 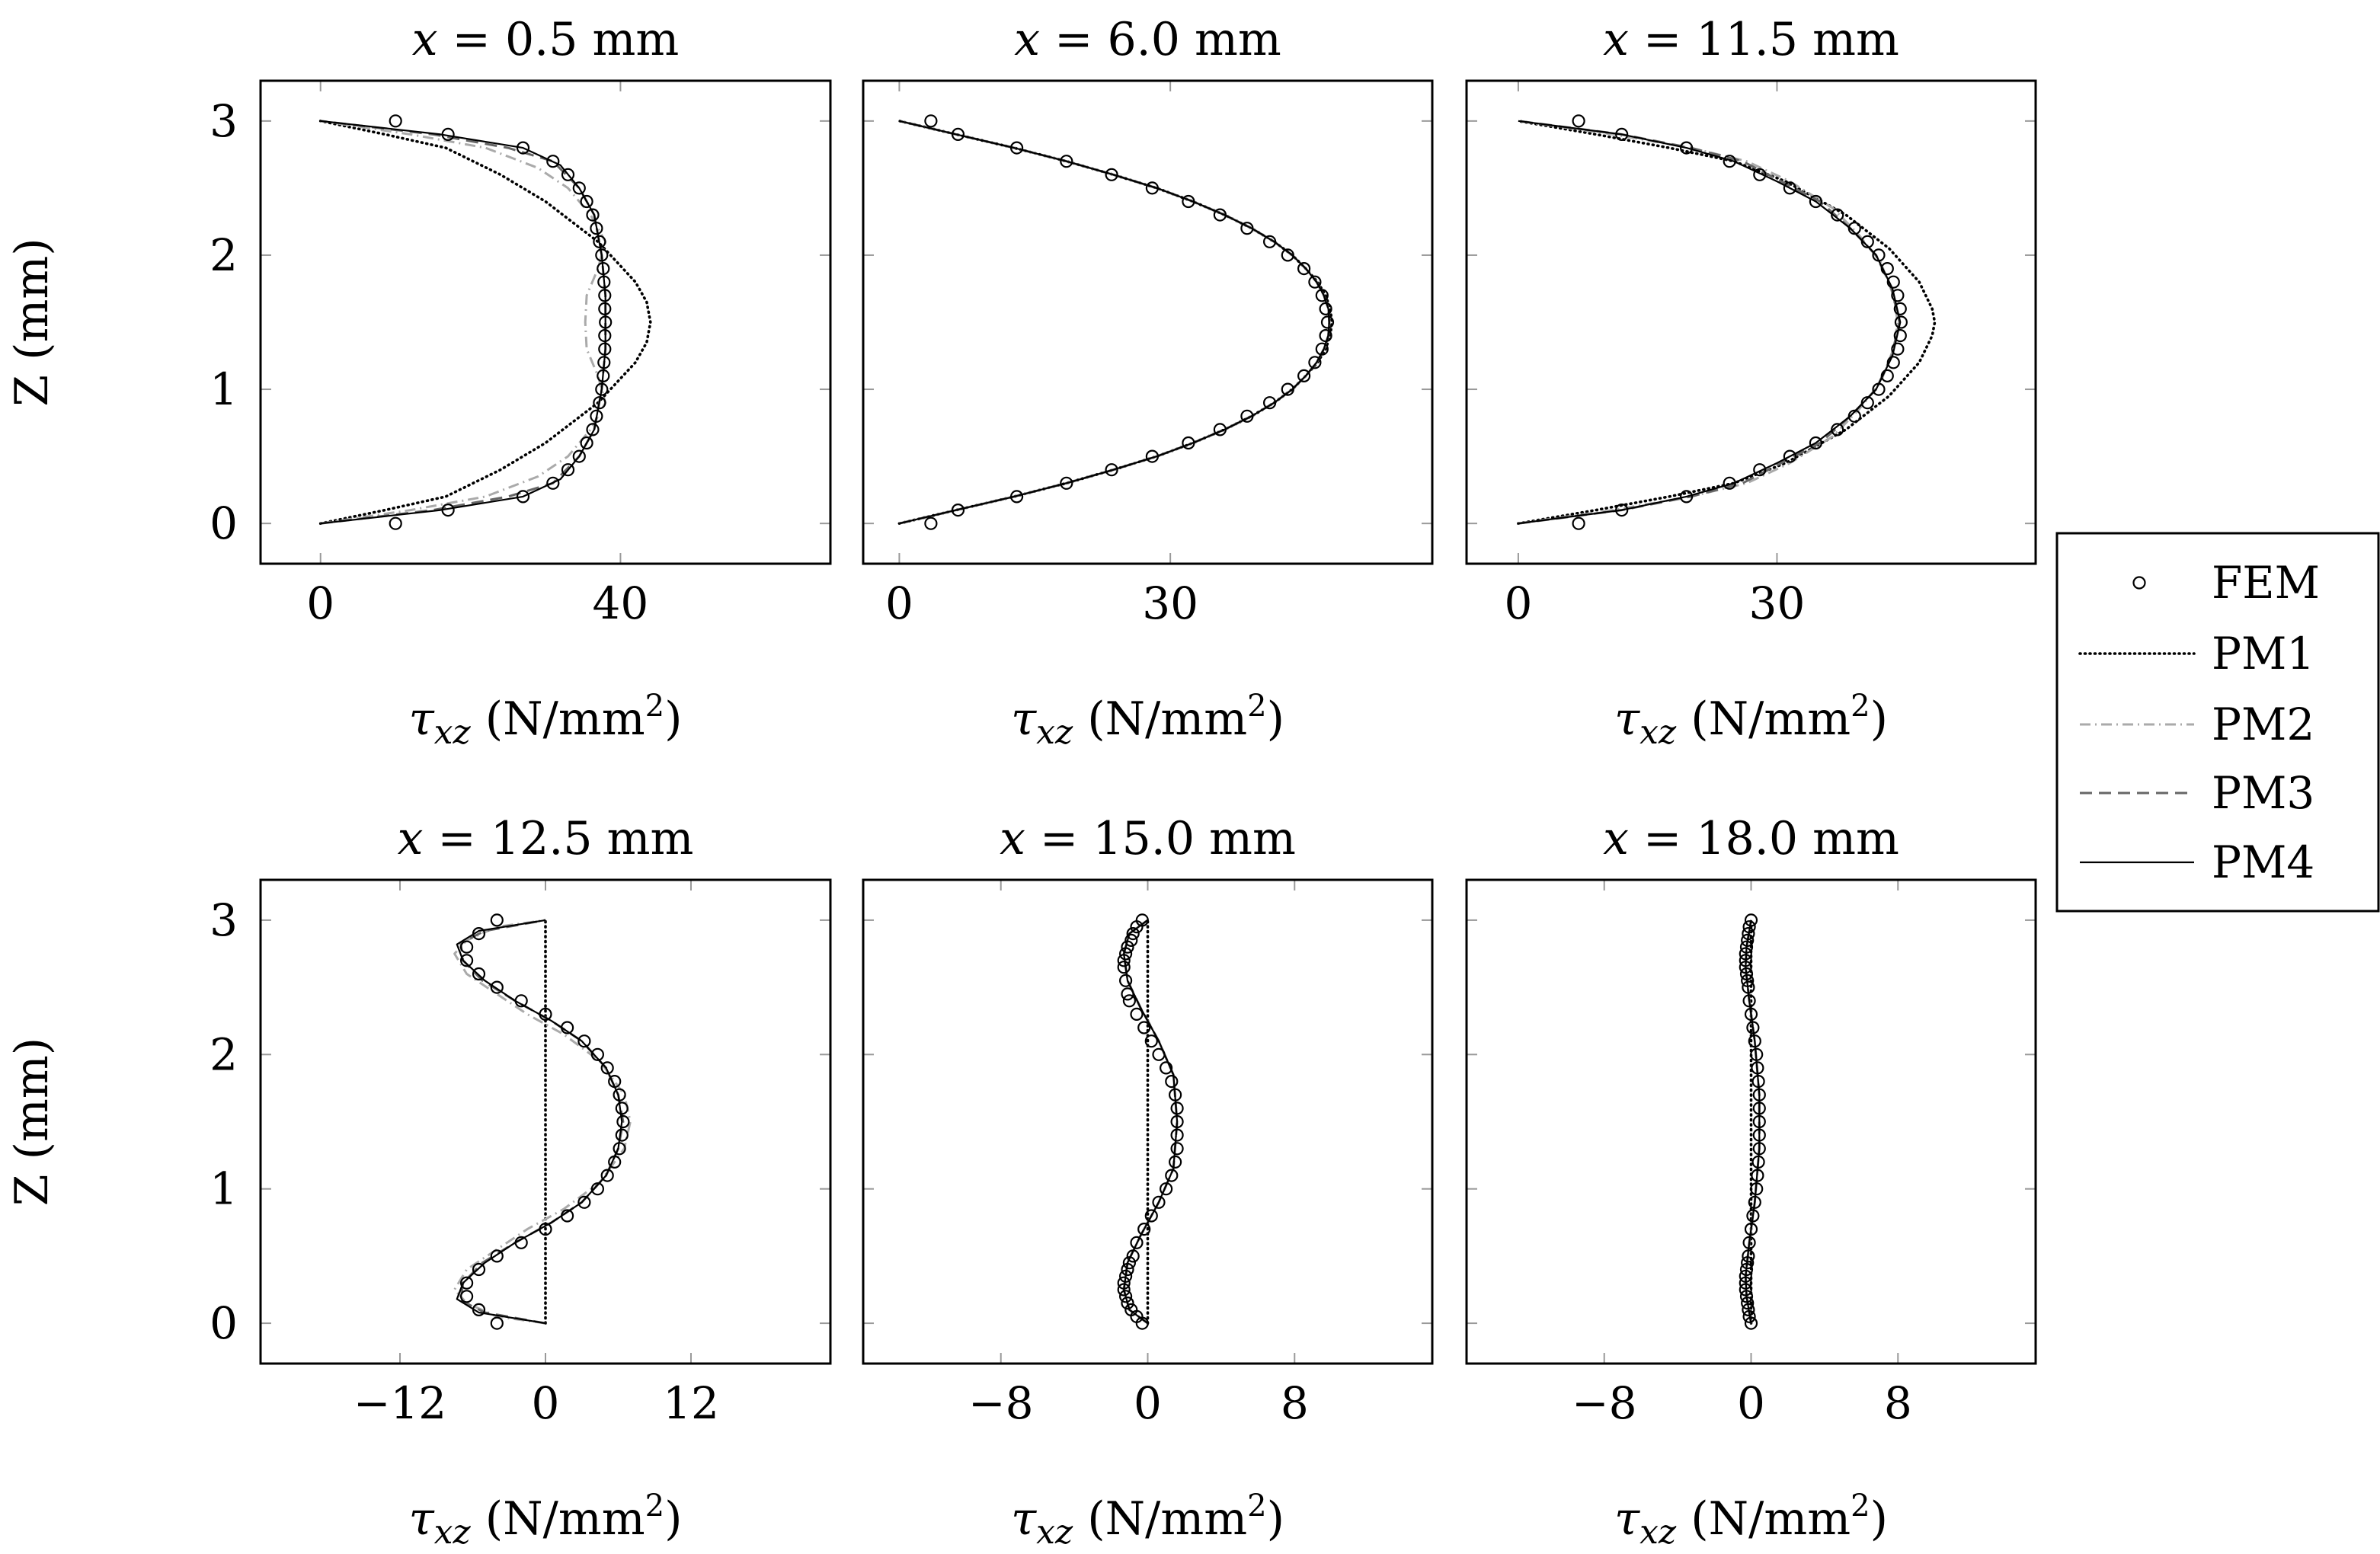 I want to click on series-line-pm2, so click(x=542, y=1122).